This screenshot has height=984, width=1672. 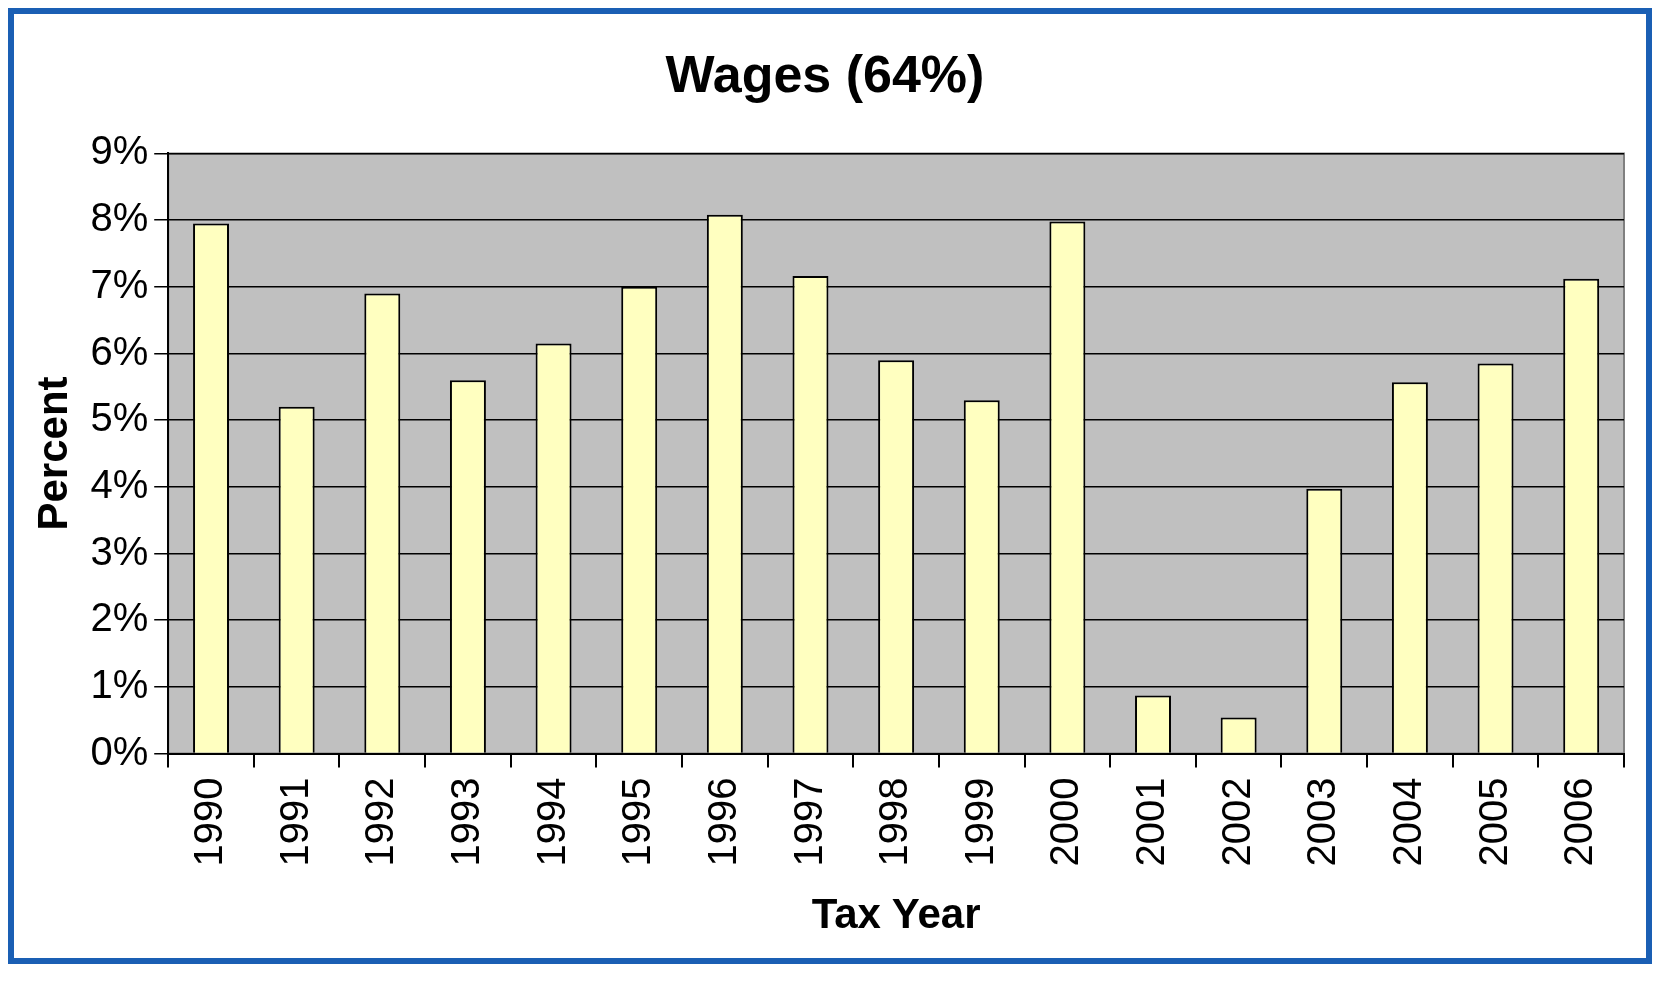 What do you see at coordinates (550, 822) in the screenshot?
I see `x-tick-label: 1994` at bounding box center [550, 822].